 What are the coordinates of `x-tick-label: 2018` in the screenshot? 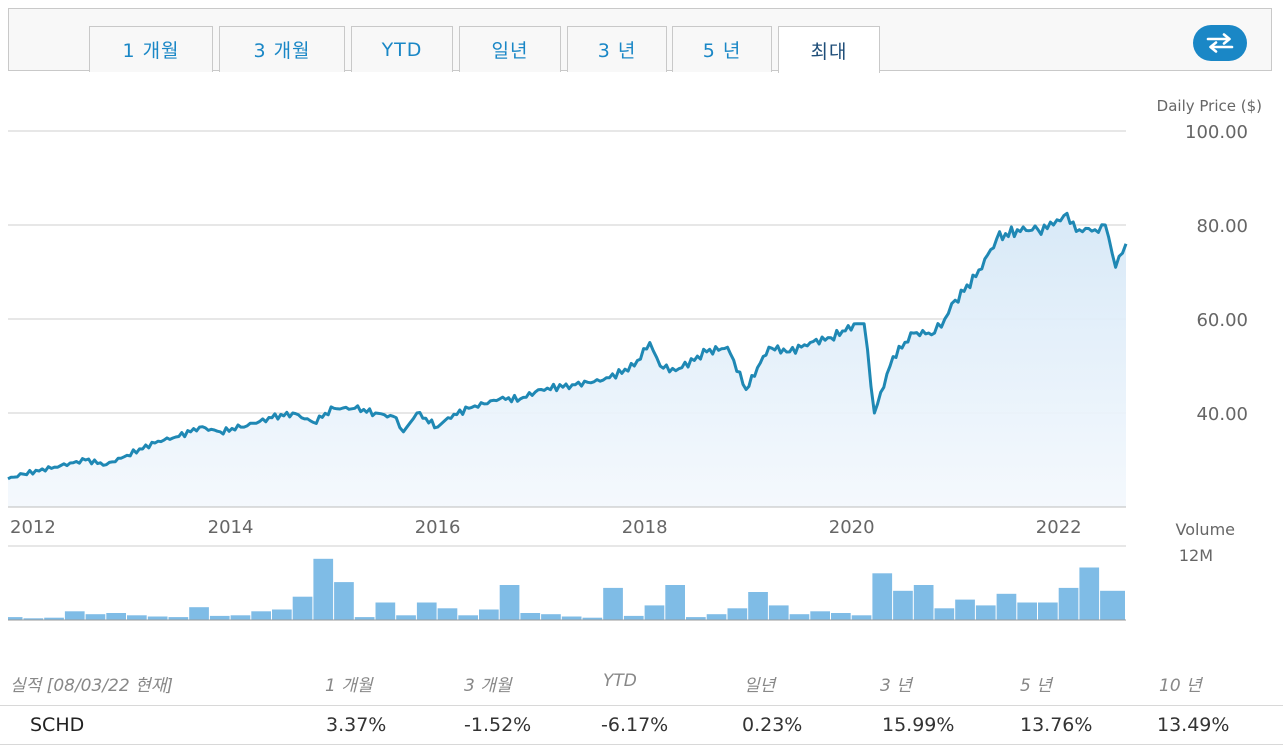 It's located at (645, 527).